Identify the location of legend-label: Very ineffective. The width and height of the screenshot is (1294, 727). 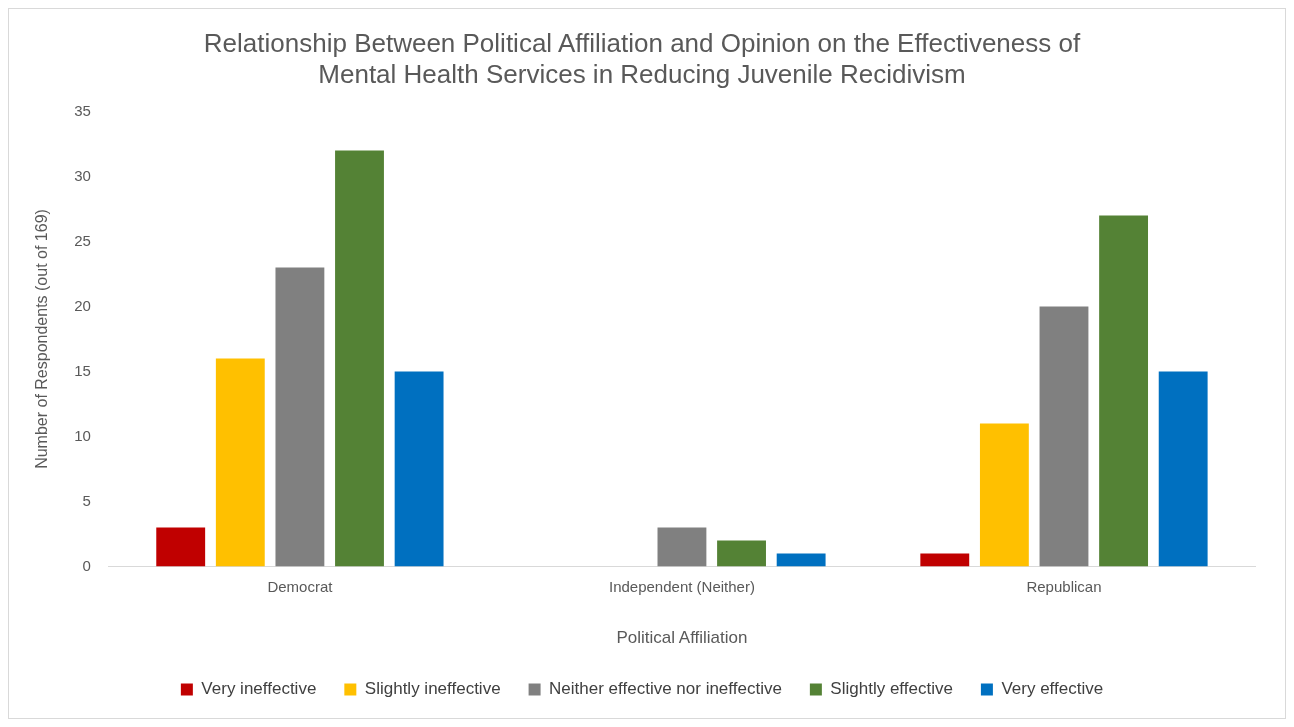
(259, 689).